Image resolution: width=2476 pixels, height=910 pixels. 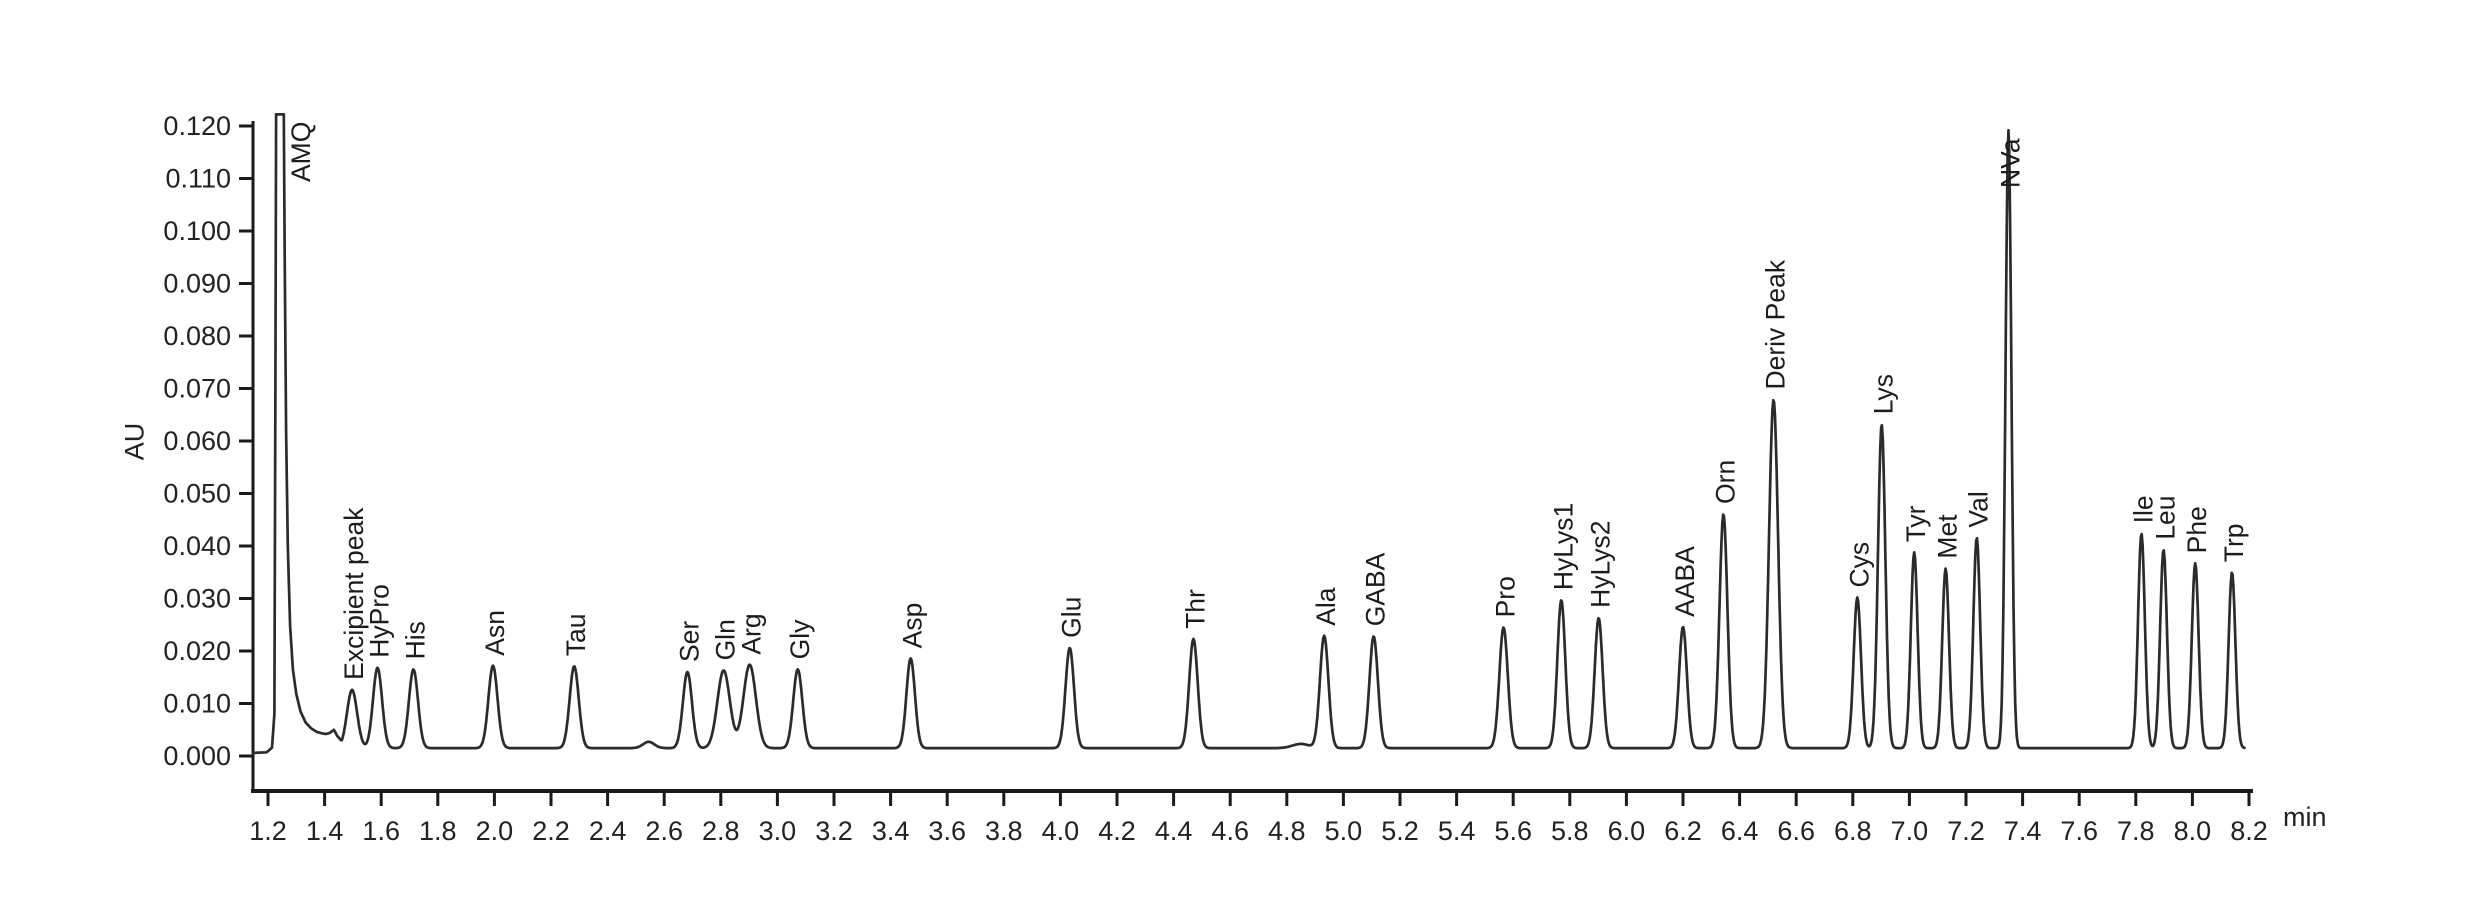 What do you see at coordinates (1685, 581) in the screenshot?
I see `peak-label-aaba: AABA` at bounding box center [1685, 581].